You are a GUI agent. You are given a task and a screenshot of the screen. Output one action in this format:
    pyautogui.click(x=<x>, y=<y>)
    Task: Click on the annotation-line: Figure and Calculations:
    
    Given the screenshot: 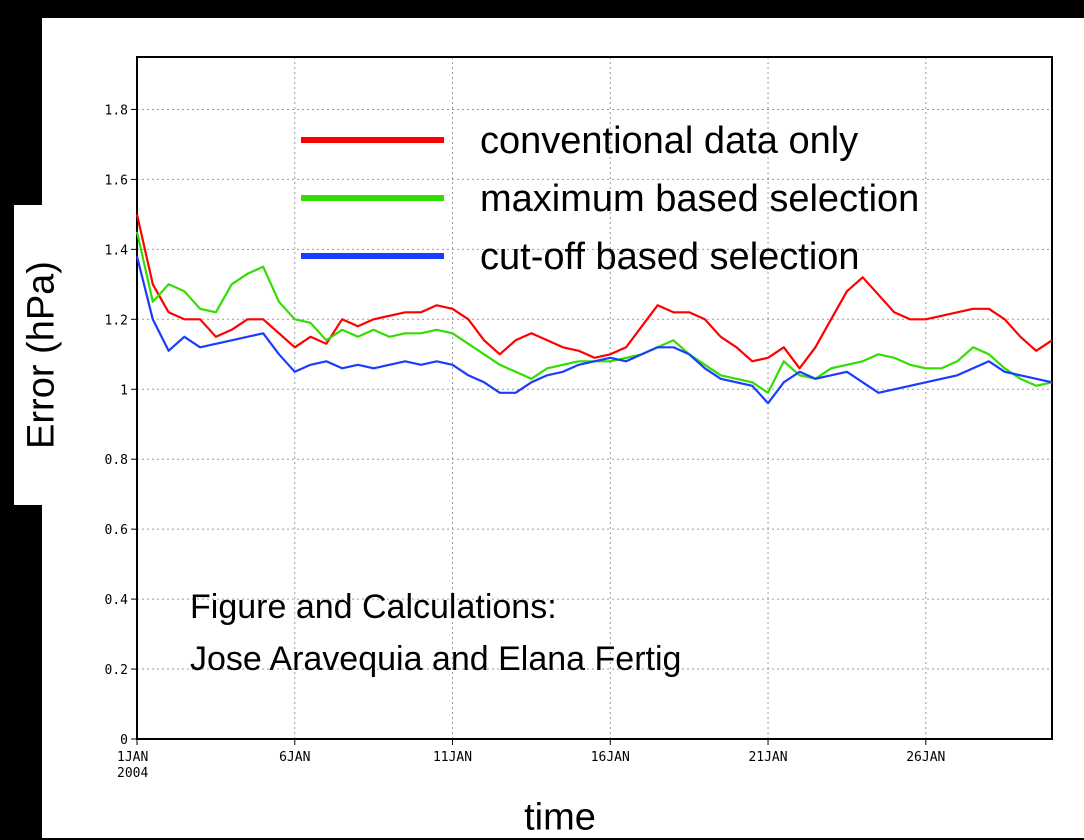 What is the action you would take?
    pyautogui.click(x=373, y=607)
    